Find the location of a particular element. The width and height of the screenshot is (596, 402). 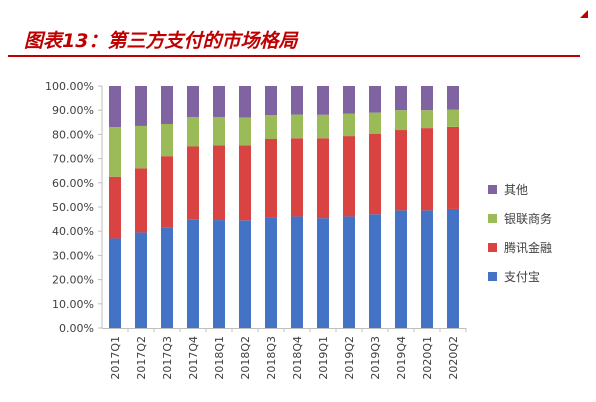

x-tick-label: 2018Q2 is located at coordinates (245, 358).